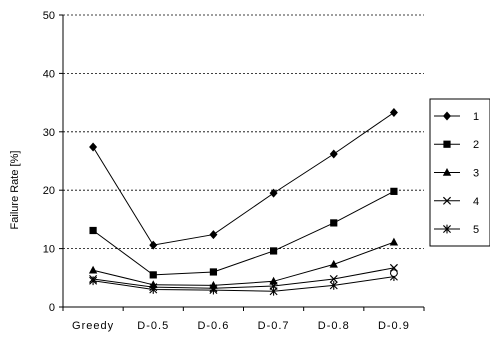  Describe the element at coordinates (213, 326) in the screenshot. I see `x-tick-label-D-0.6: D-0.6` at that location.